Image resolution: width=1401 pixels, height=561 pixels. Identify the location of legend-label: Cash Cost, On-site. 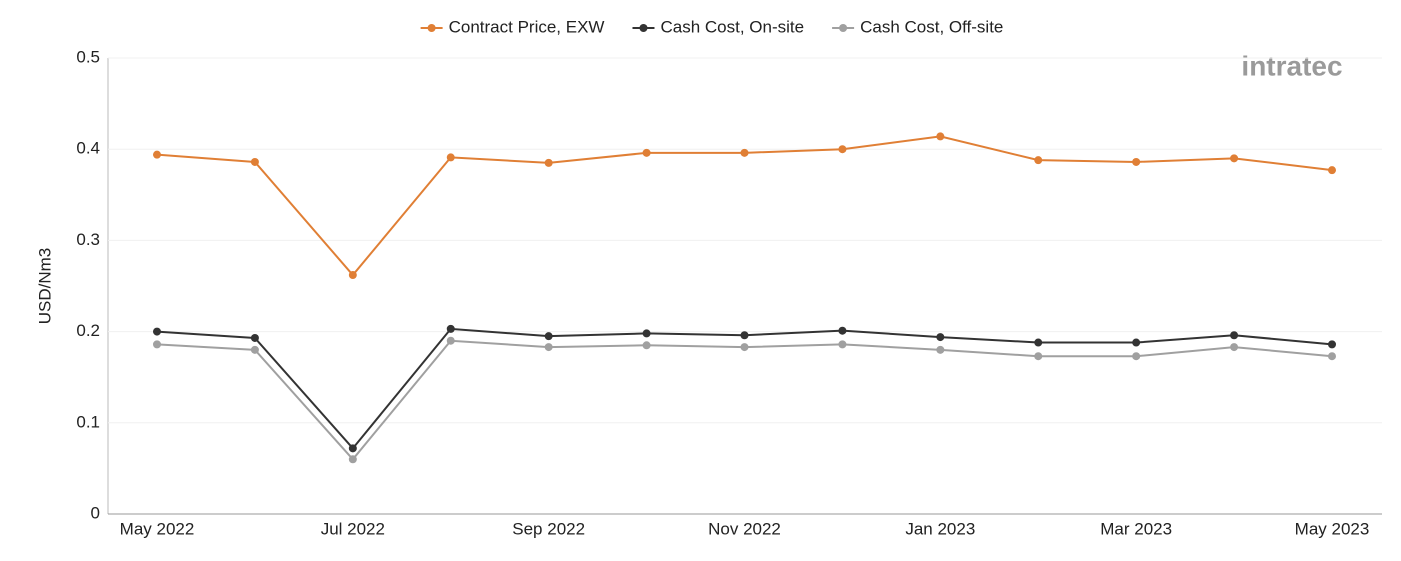
(732, 26).